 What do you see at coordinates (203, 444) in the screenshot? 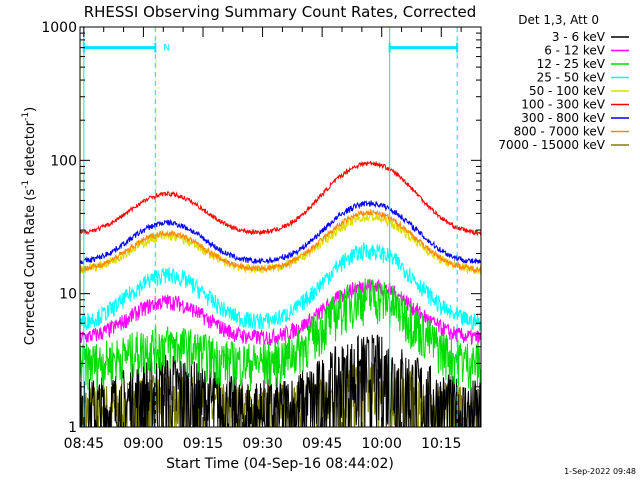
I see `x-tick-label: 09:15` at bounding box center [203, 444].